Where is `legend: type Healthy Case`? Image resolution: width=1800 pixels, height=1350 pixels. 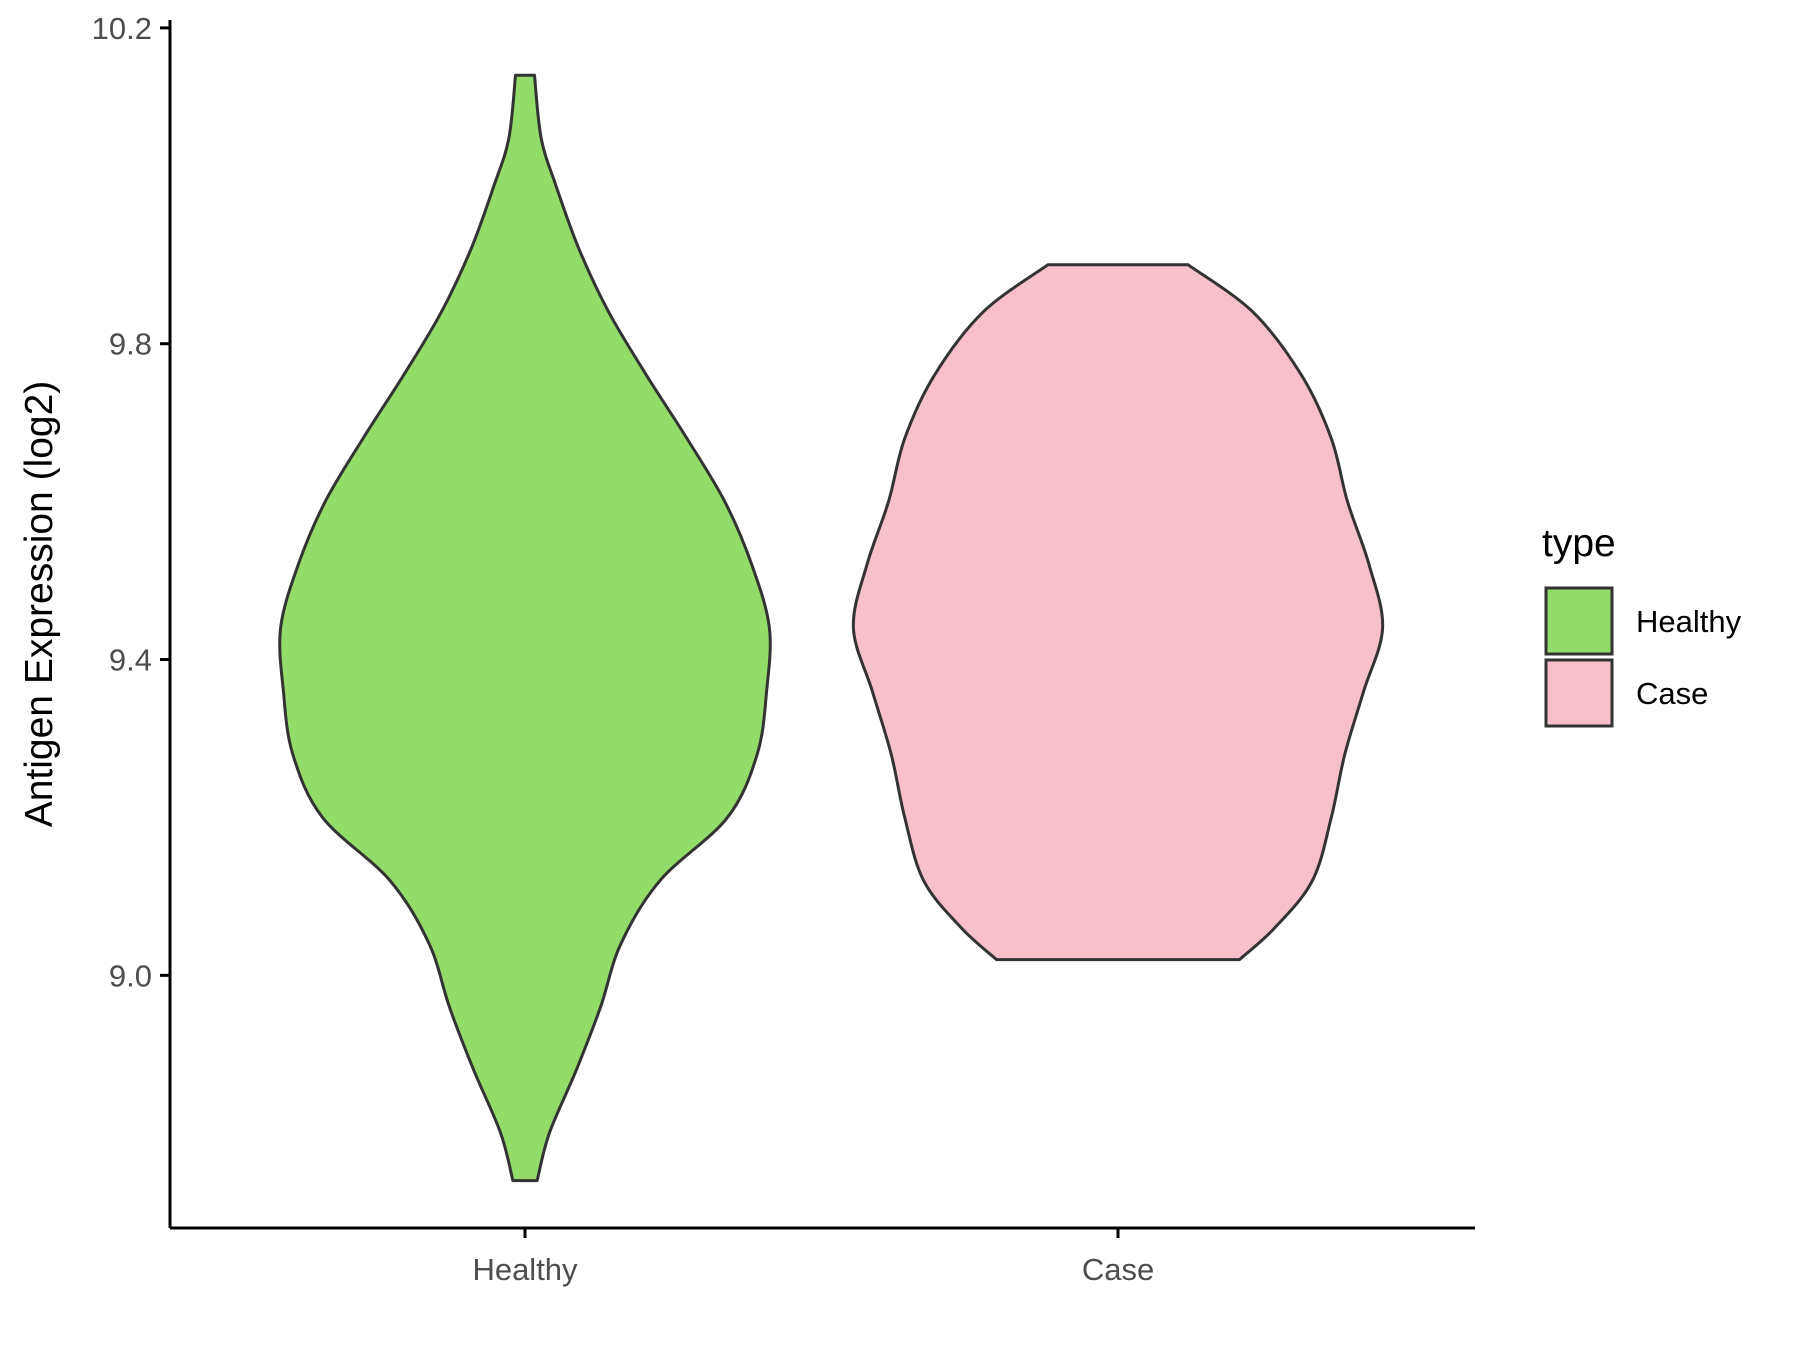 legend: type Healthy Case is located at coordinates (1642, 625).